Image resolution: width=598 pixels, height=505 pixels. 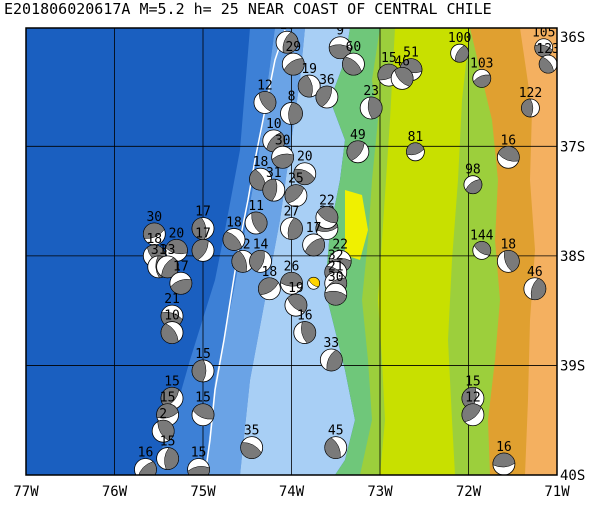 What do you see at coordinates (292, 266) in the screenshot?
I see `event-depth-label: 26` at bounding box center [292, 266].